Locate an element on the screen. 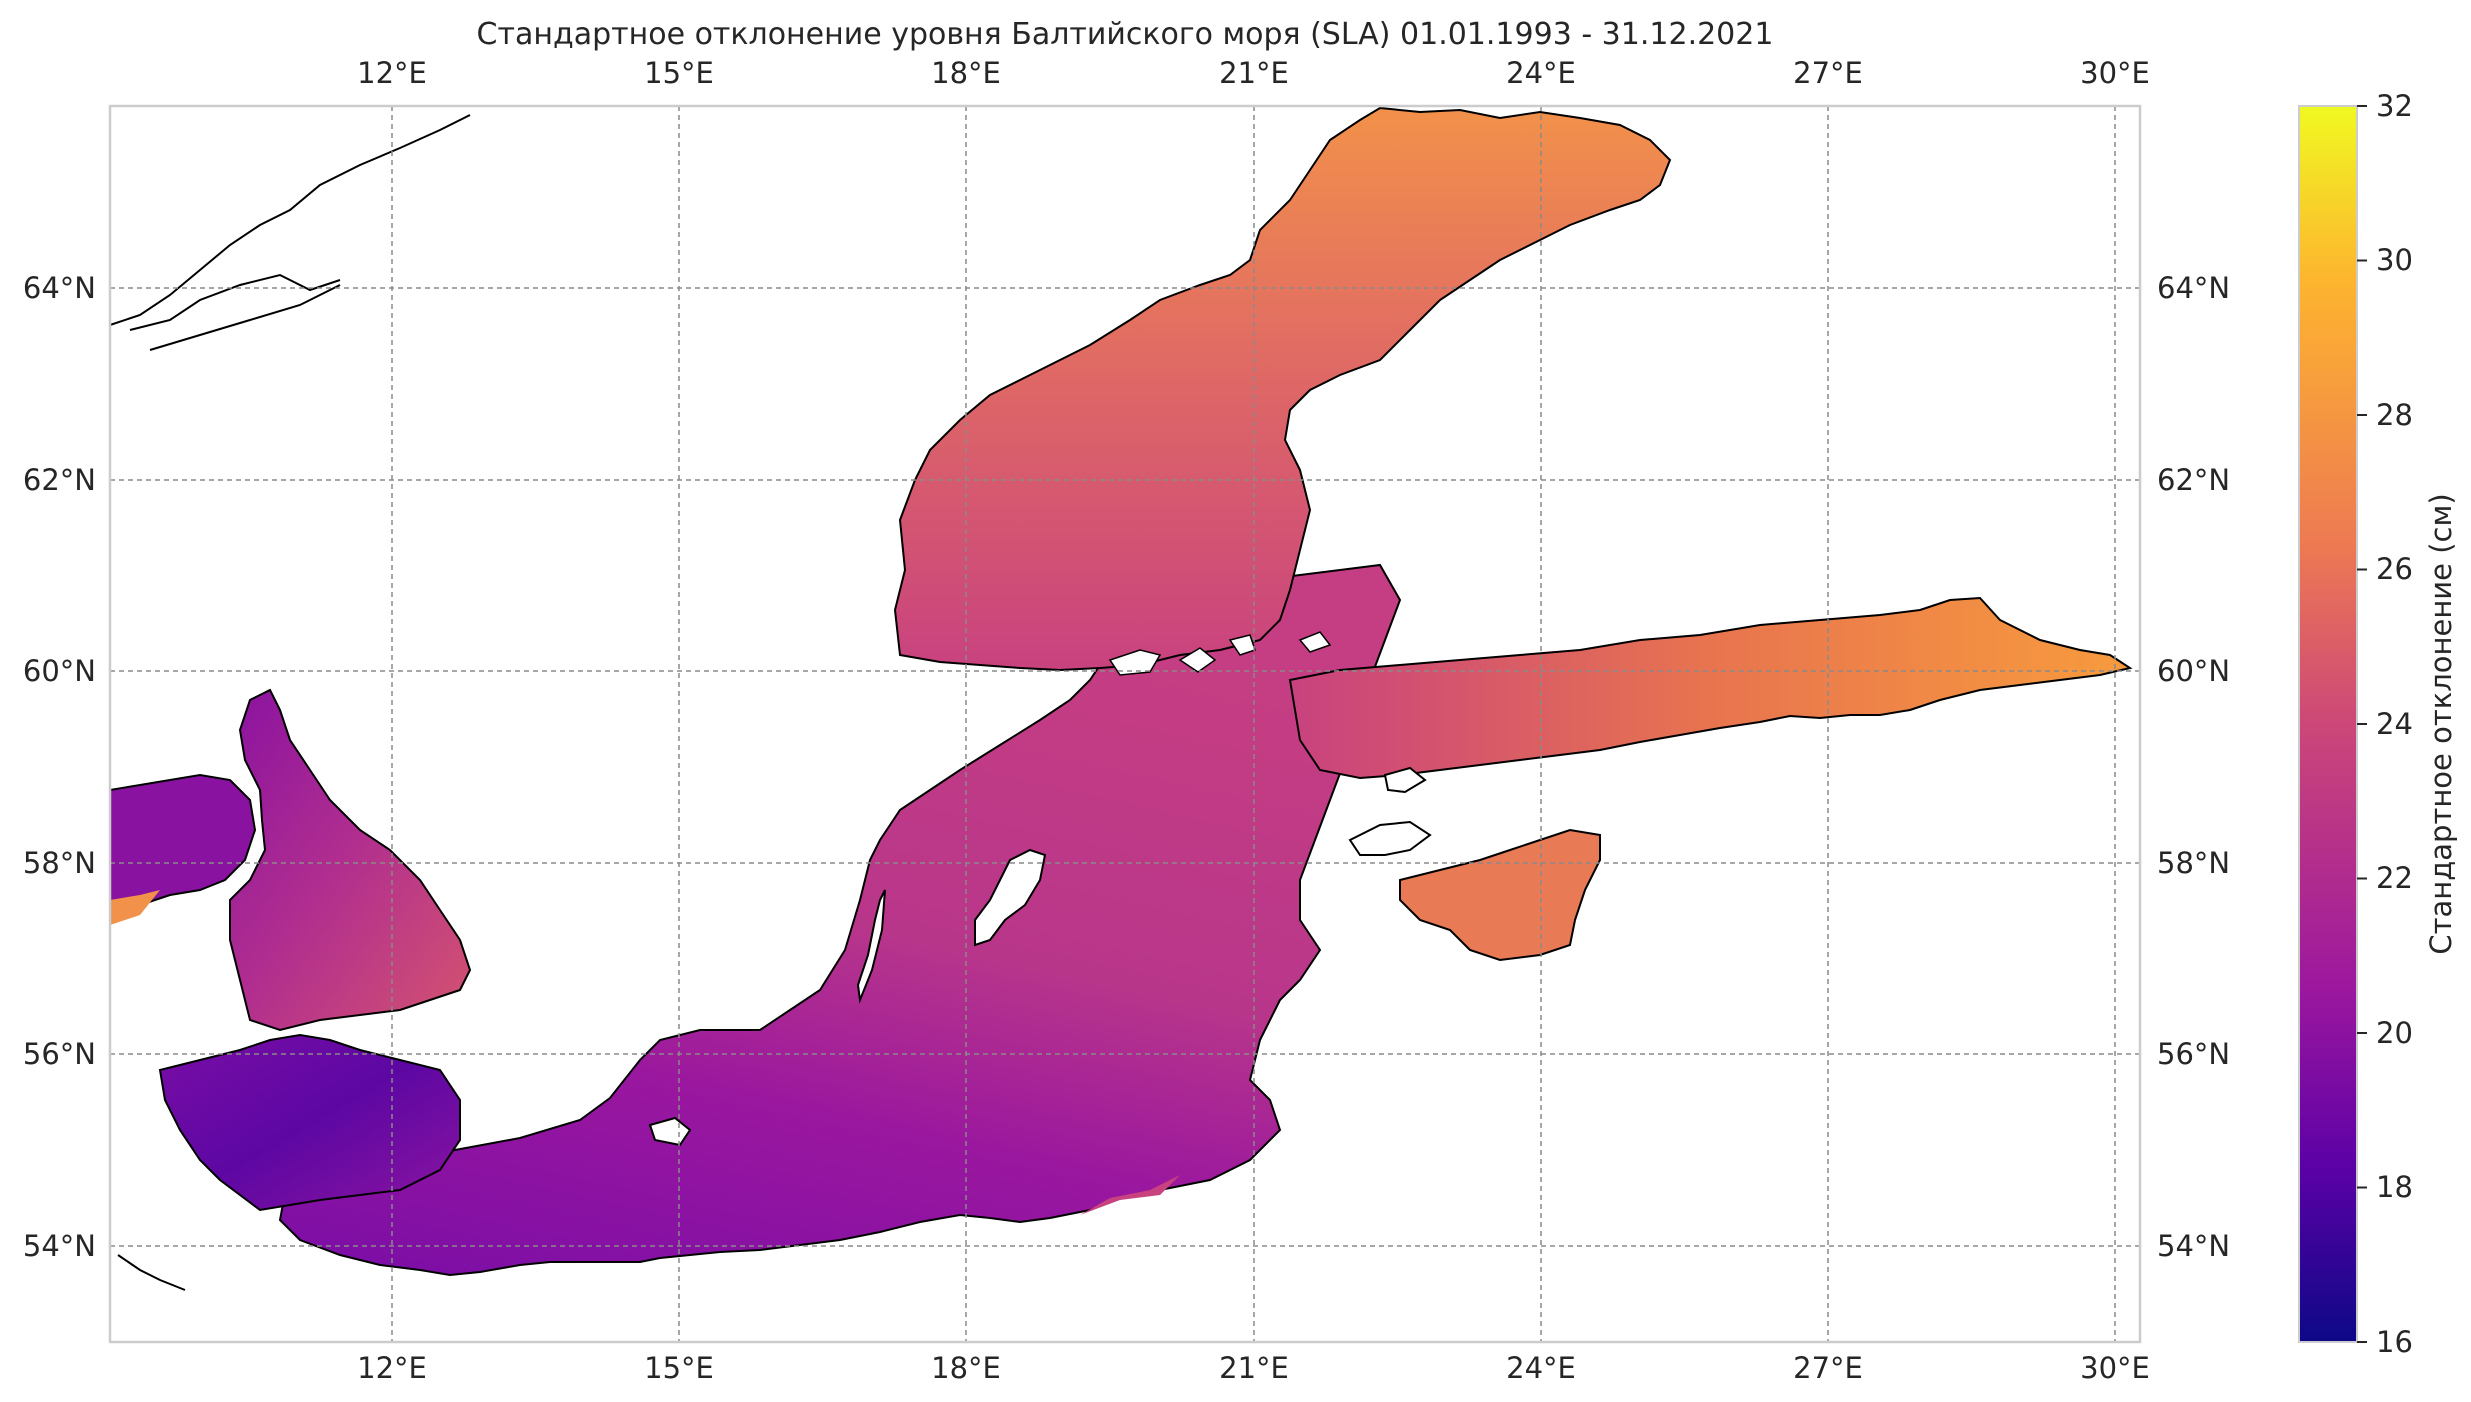 This screenshot has width=2471, height=1402. bothnian-sea is located at coordinates (1282, 389).